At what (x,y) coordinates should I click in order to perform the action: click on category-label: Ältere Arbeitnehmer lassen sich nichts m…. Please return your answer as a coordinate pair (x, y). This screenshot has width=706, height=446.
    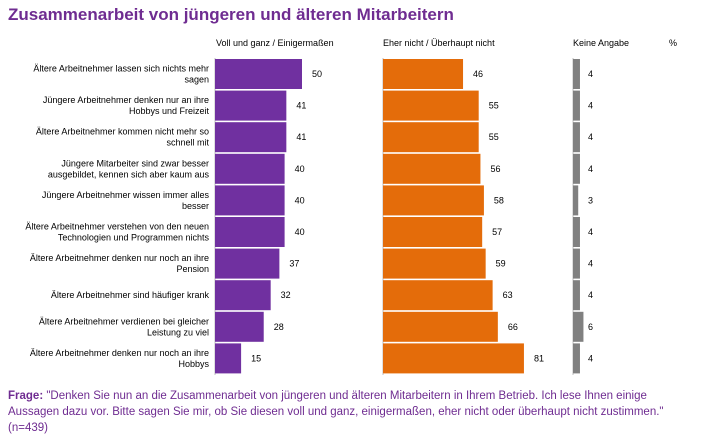
    Looking at the image, I should click on (121, 69).